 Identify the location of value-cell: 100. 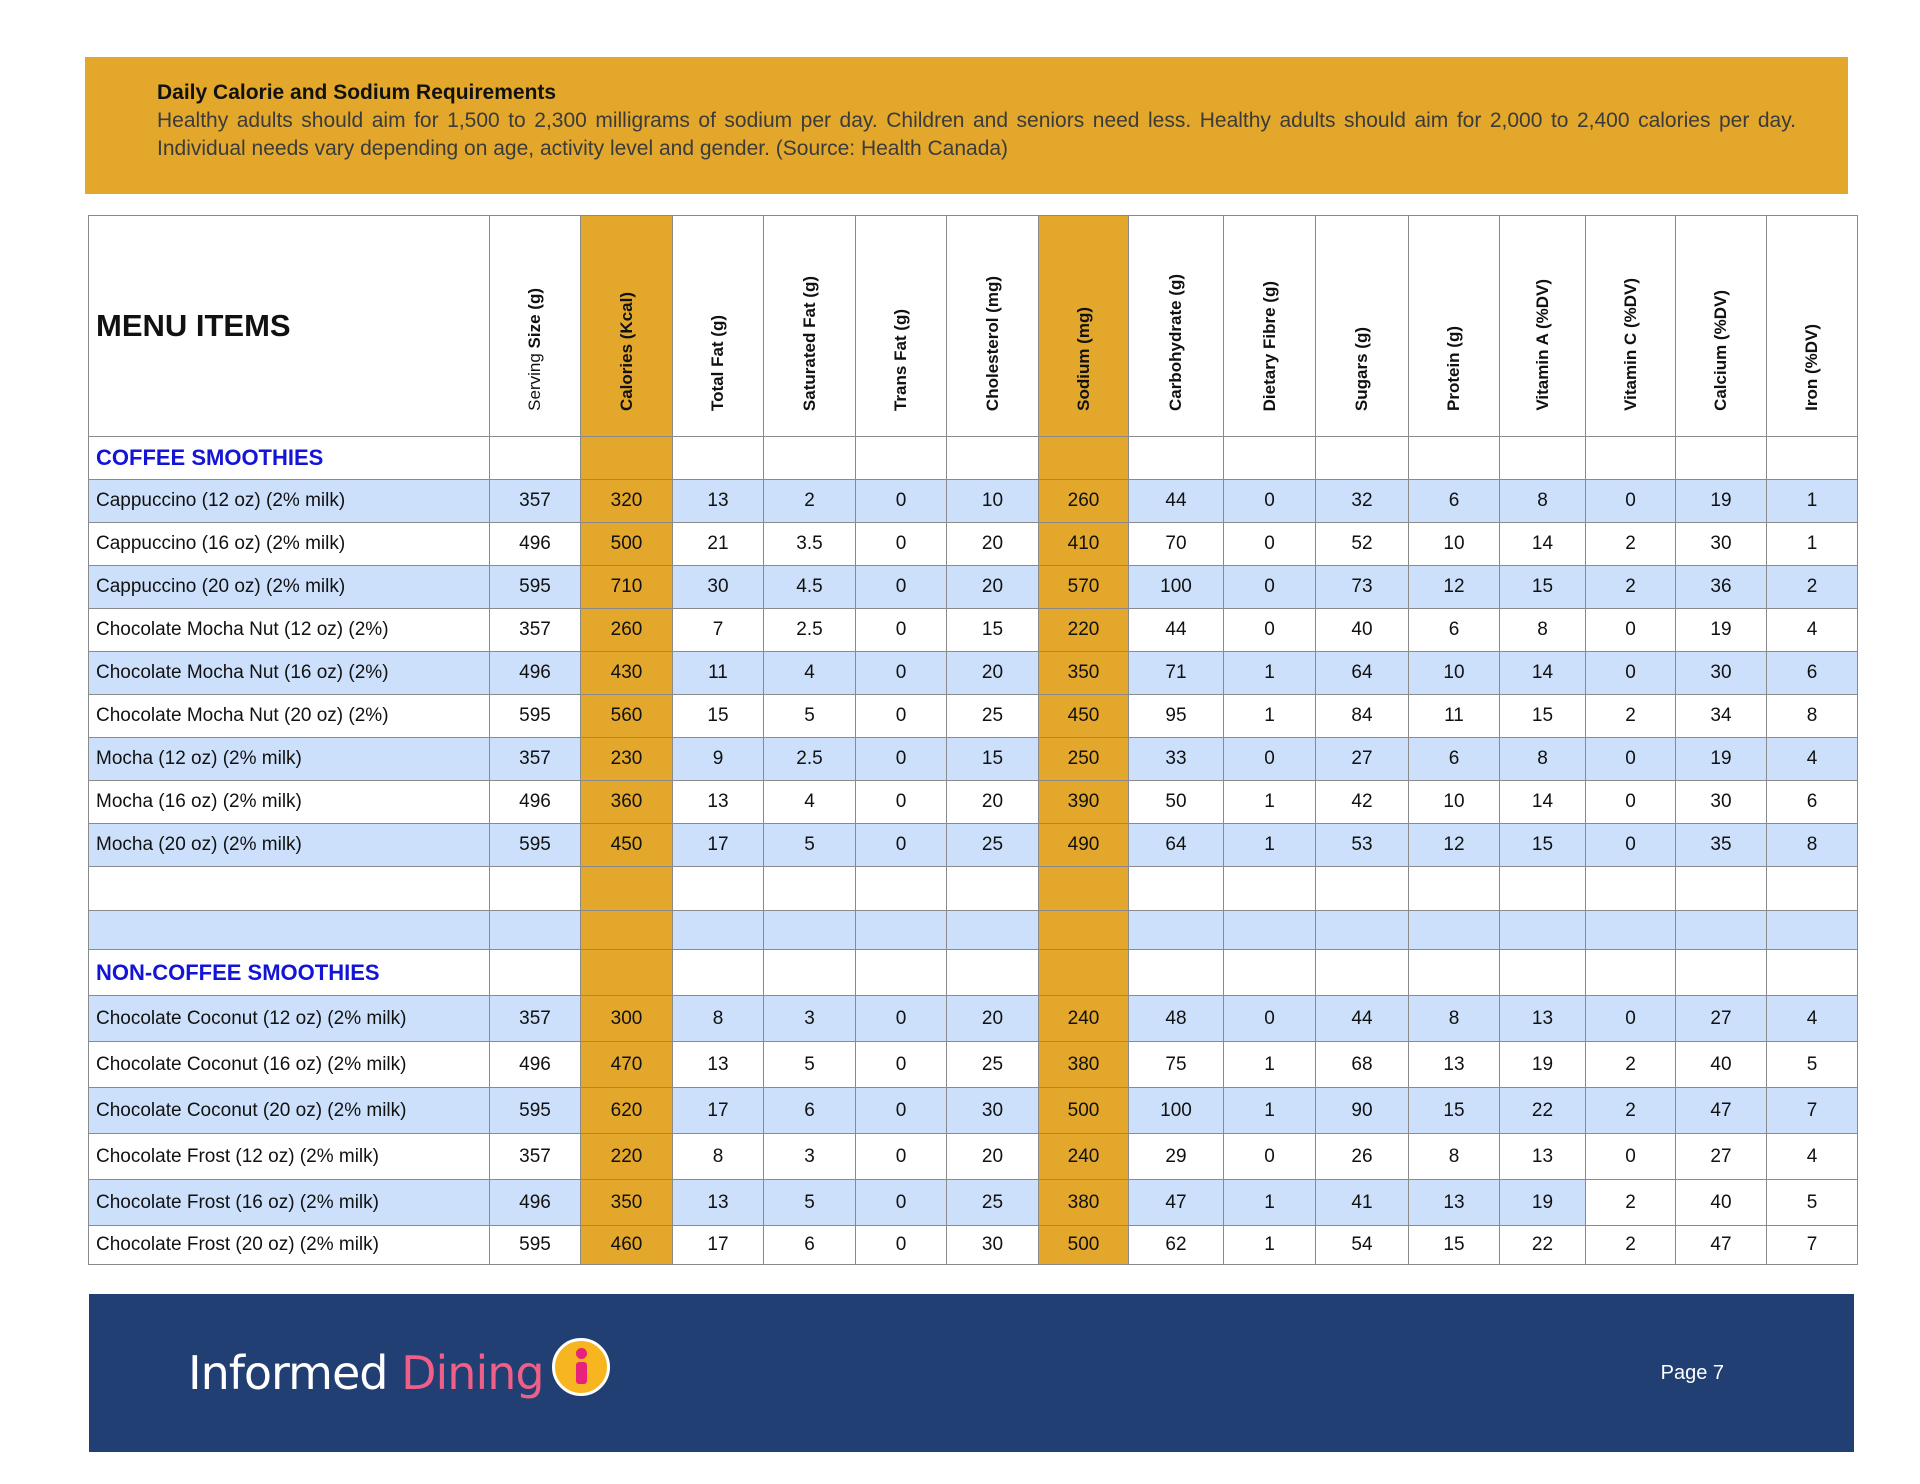
(1176, 587).